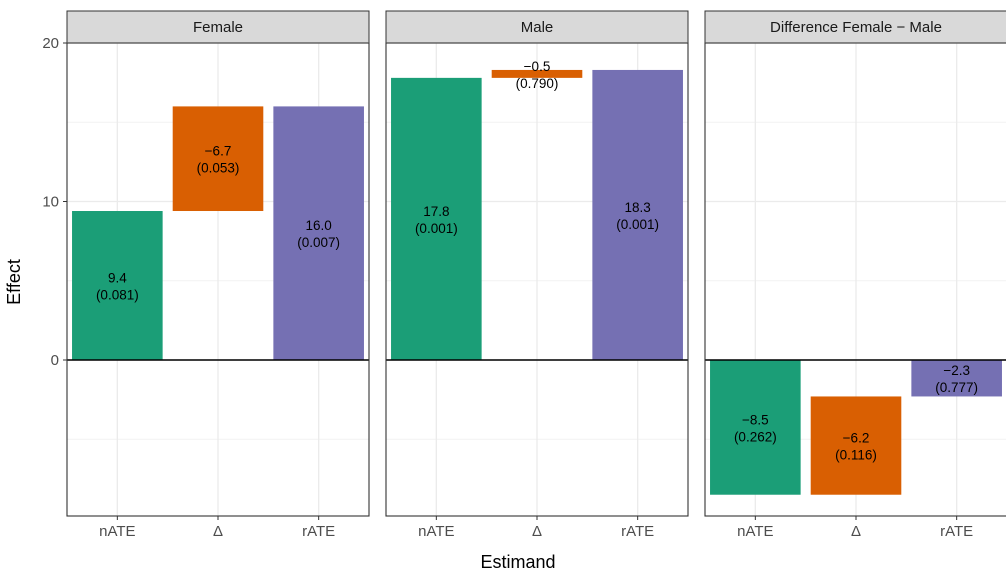 Image resolution: width=1006 pixels, height=575 pixels. Describe the element at coordinates (517, 562) in the screenshot. I see `x-axis-title: Estimand` at that location.